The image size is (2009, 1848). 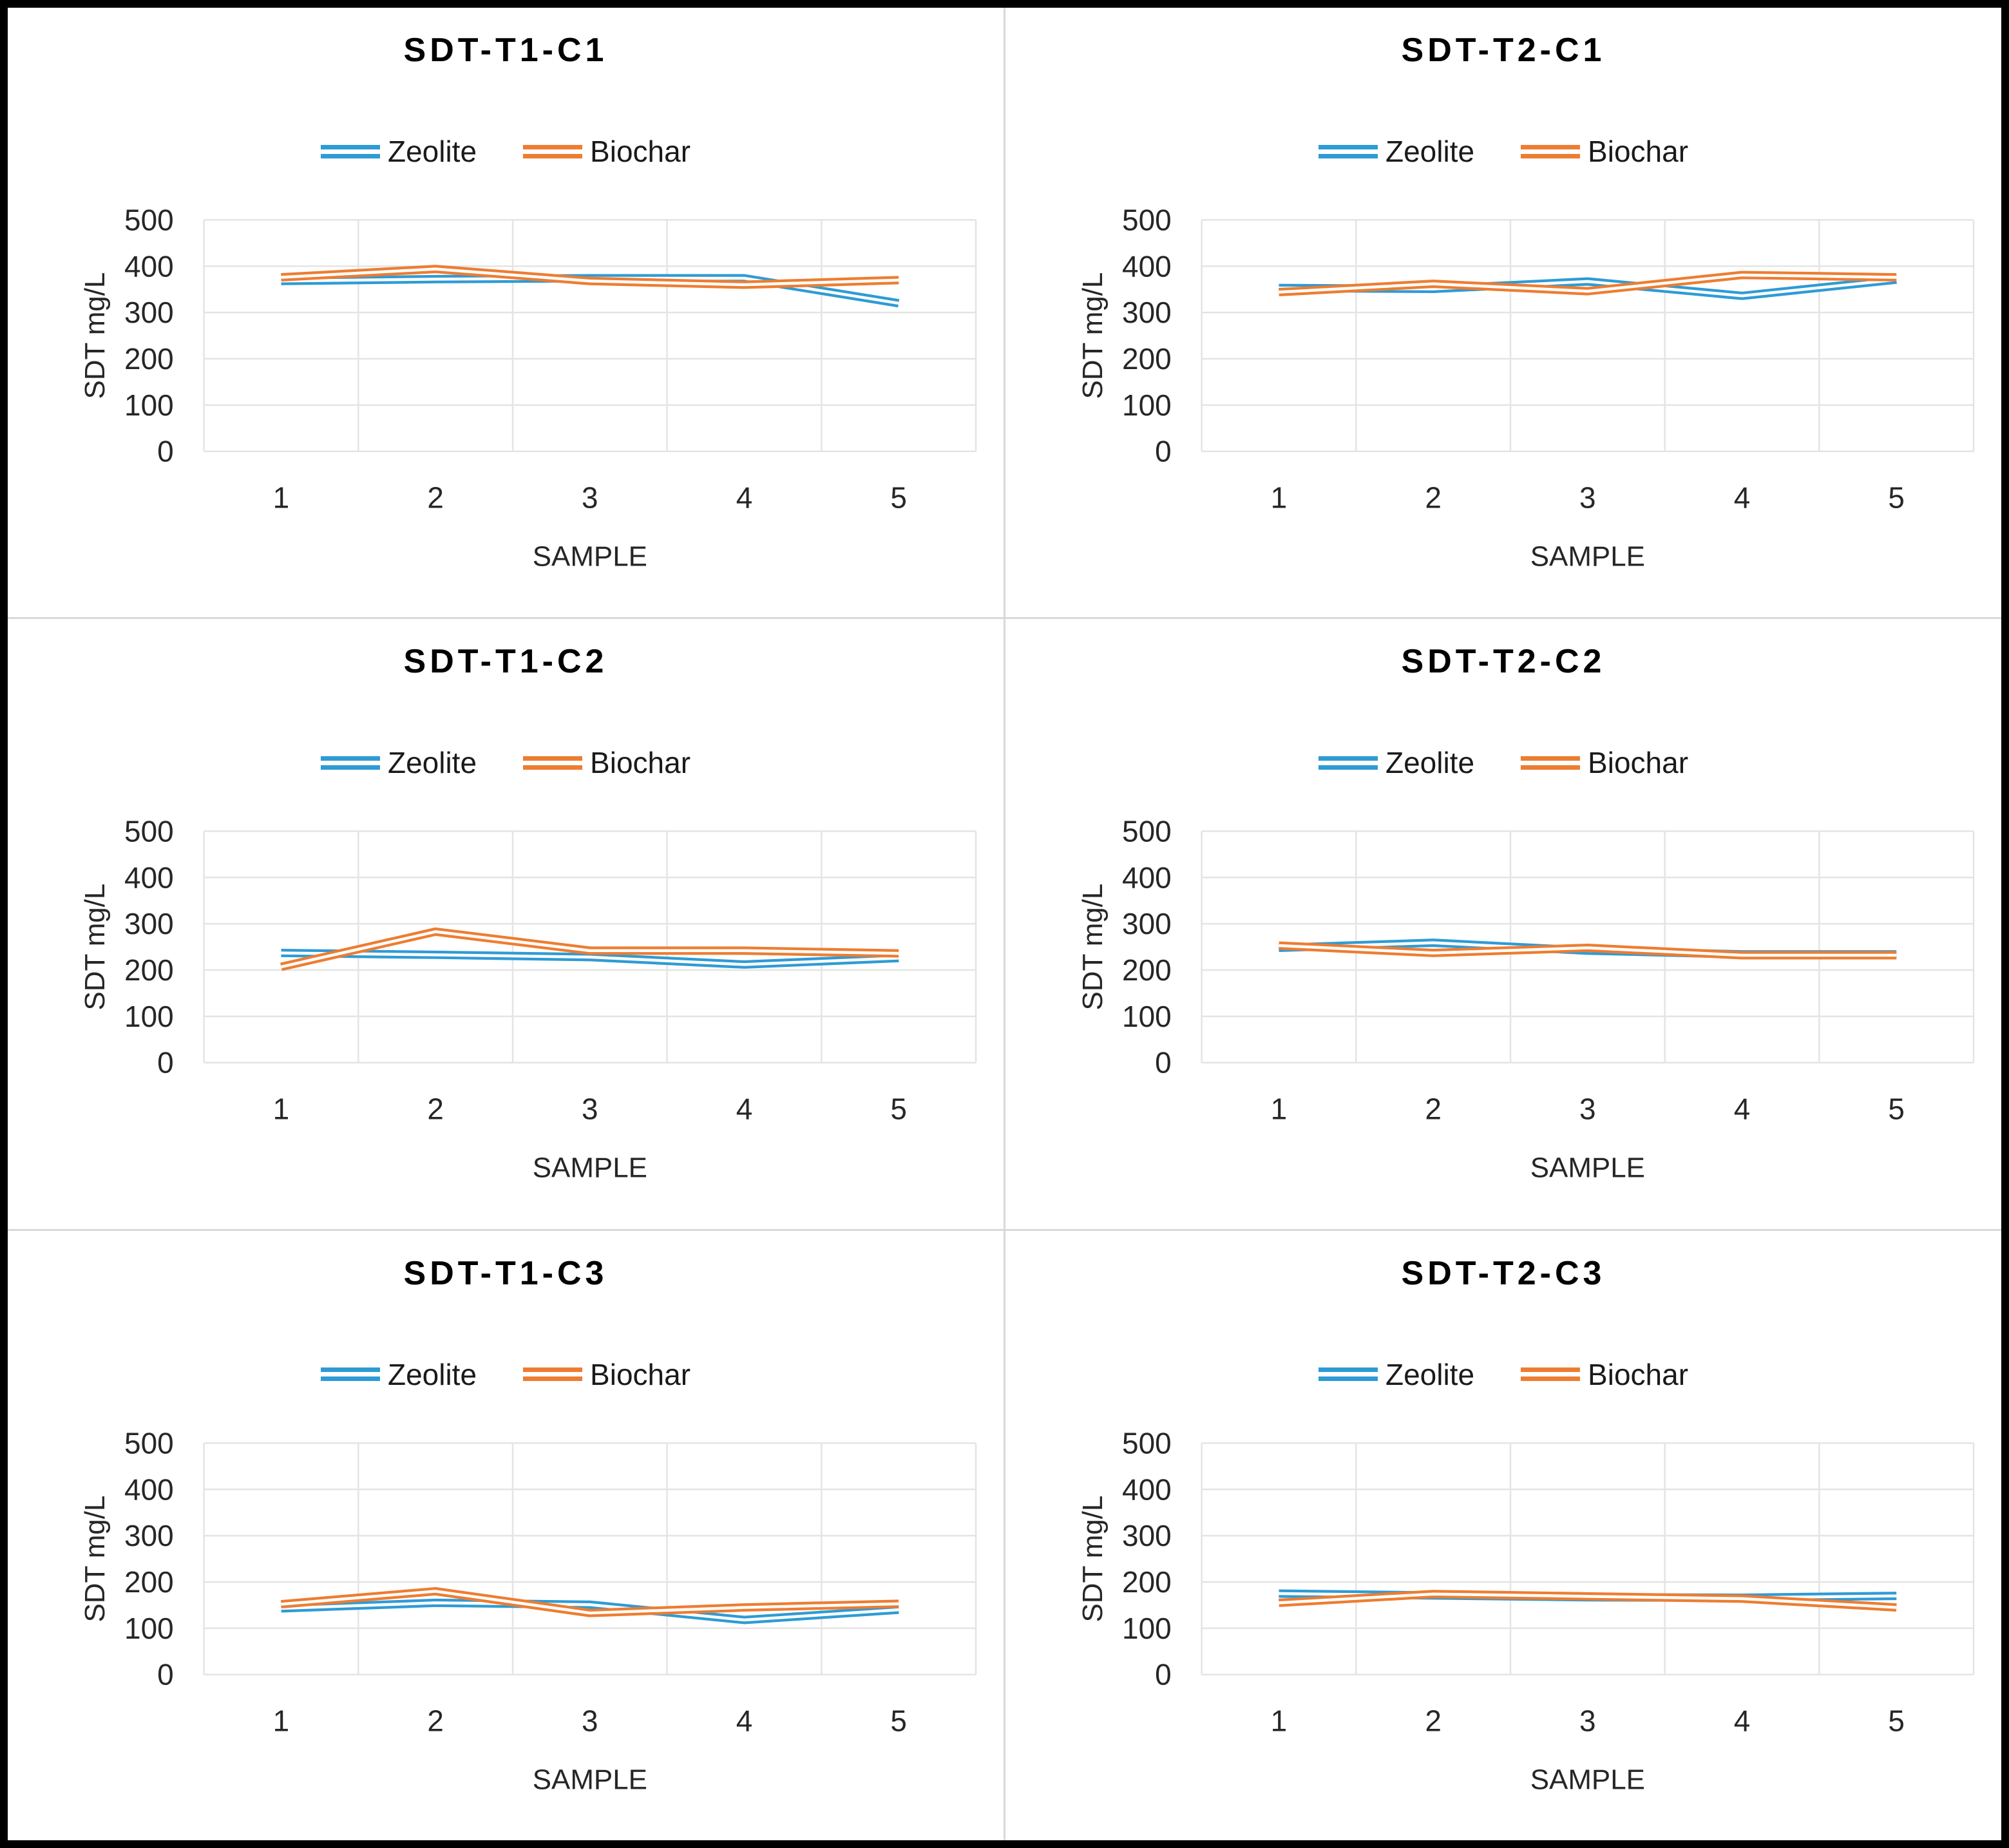 What do you see at coordinates (505, 662) in the screenshot?
I see `chart-title: SDT-T1-C2` at bounding box center [505, 662].